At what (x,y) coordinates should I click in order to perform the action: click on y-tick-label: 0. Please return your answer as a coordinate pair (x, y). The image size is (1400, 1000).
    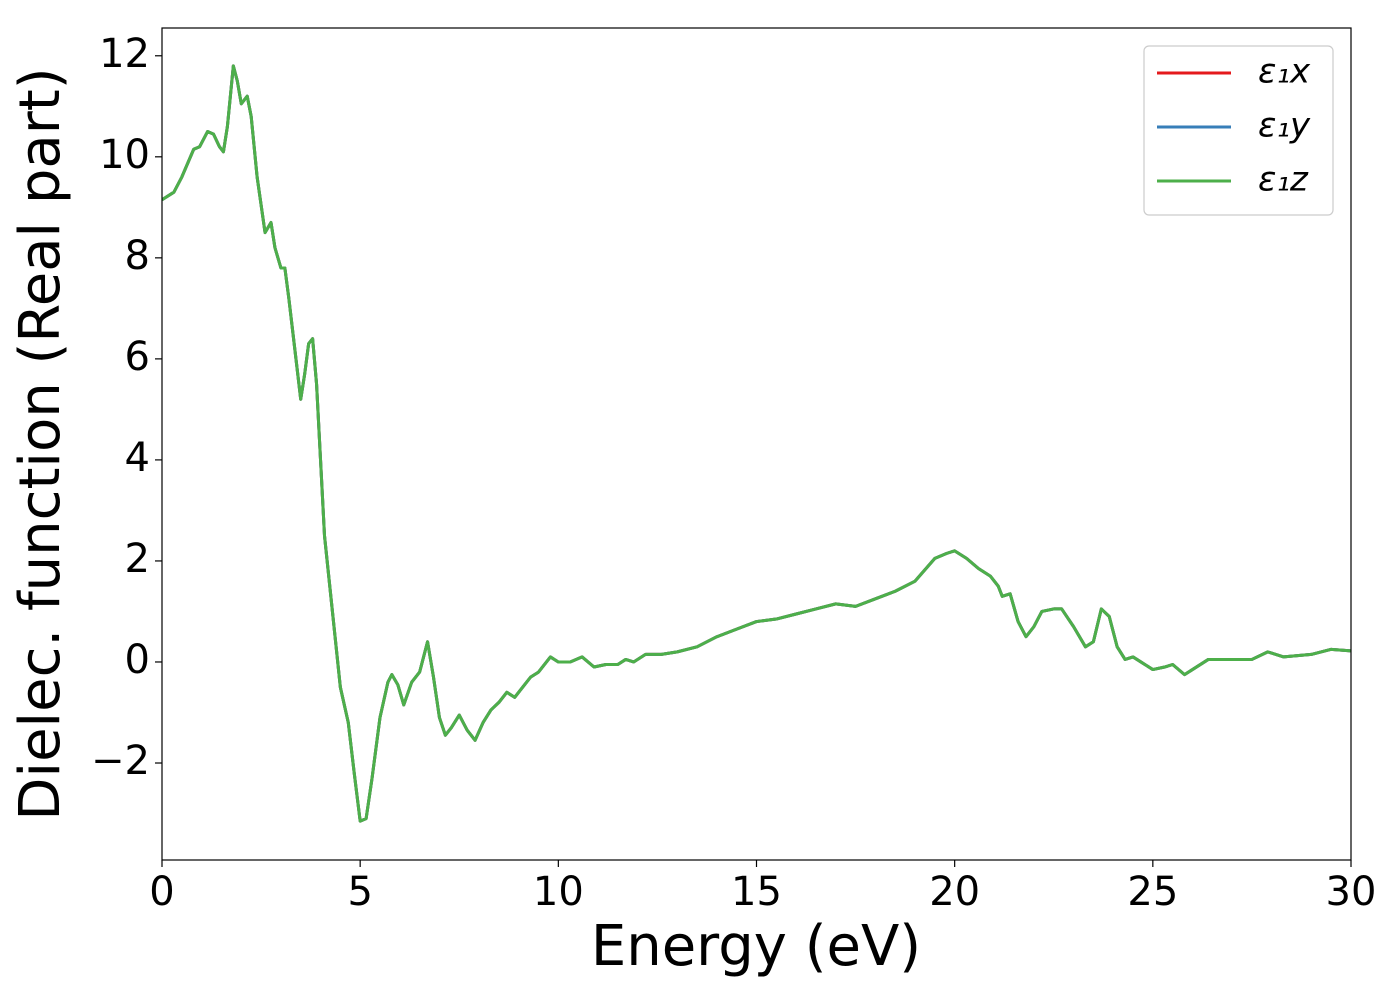
    Looking at the image, I should click on (137, 660).